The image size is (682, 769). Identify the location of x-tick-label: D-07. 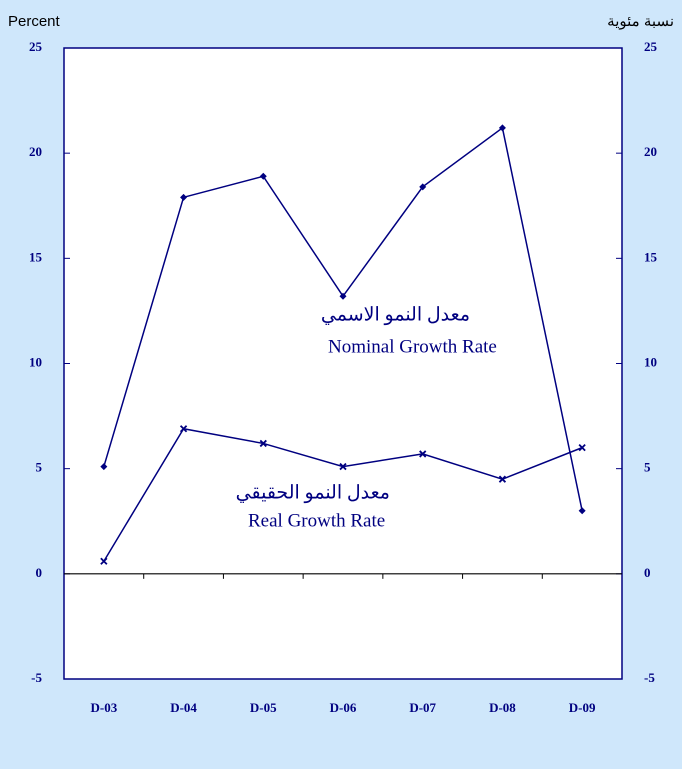
(422, 707).